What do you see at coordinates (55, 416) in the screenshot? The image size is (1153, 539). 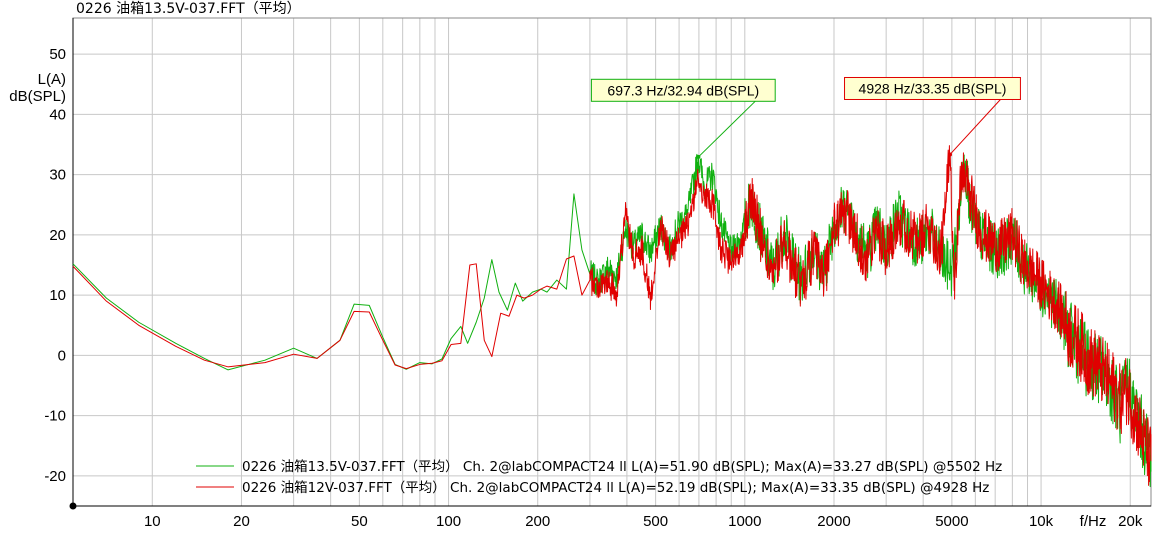 I see `y-tick-label: -10` at bounding box center [55, 416].